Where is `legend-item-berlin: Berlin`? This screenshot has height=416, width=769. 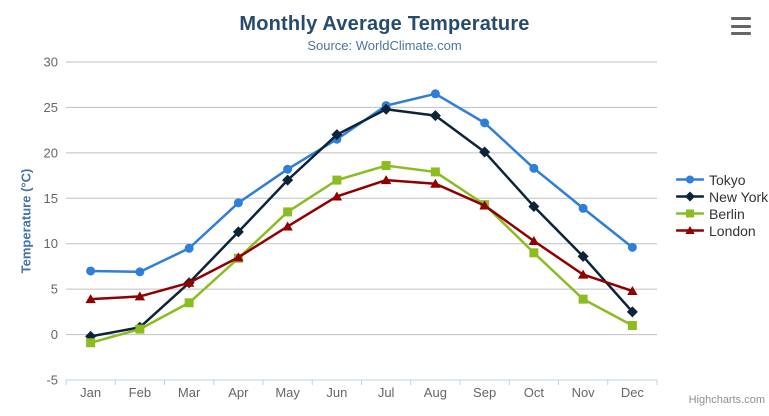
legend-item-berlin: Berlin is located at coordinates (722, 213).